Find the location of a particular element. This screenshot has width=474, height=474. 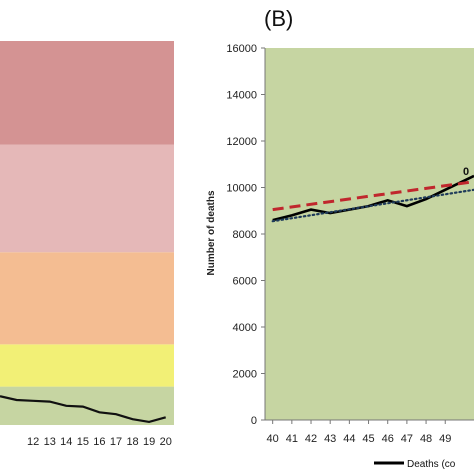

panel-a-x-tick: 14 is located at coordinates (66, 442).